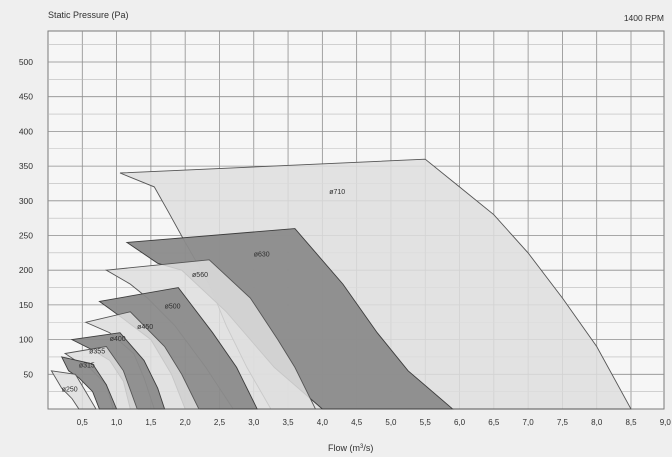 Image resolution: width=672 pixels, height=457 pixels. What do you see at coordinates (563, 422) in the screenshot?
I see `x-tick-label: 7,5` at bounding box center [563, 422].